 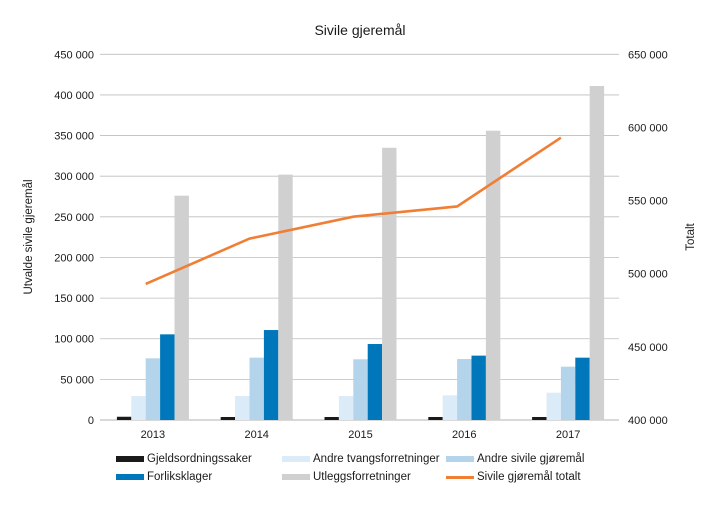 What do you see at coordinates (91, 421) in the screenshot?
I see `y-tick-label: 0` at bounding box center [91, 421].